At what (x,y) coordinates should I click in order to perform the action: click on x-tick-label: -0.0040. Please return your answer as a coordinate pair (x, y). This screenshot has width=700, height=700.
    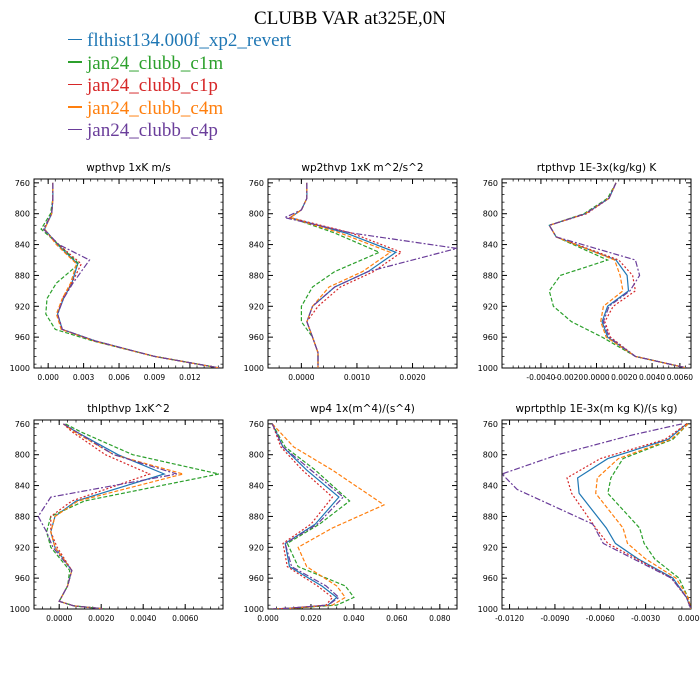
    Looking at the image, I should click on (540, 377).